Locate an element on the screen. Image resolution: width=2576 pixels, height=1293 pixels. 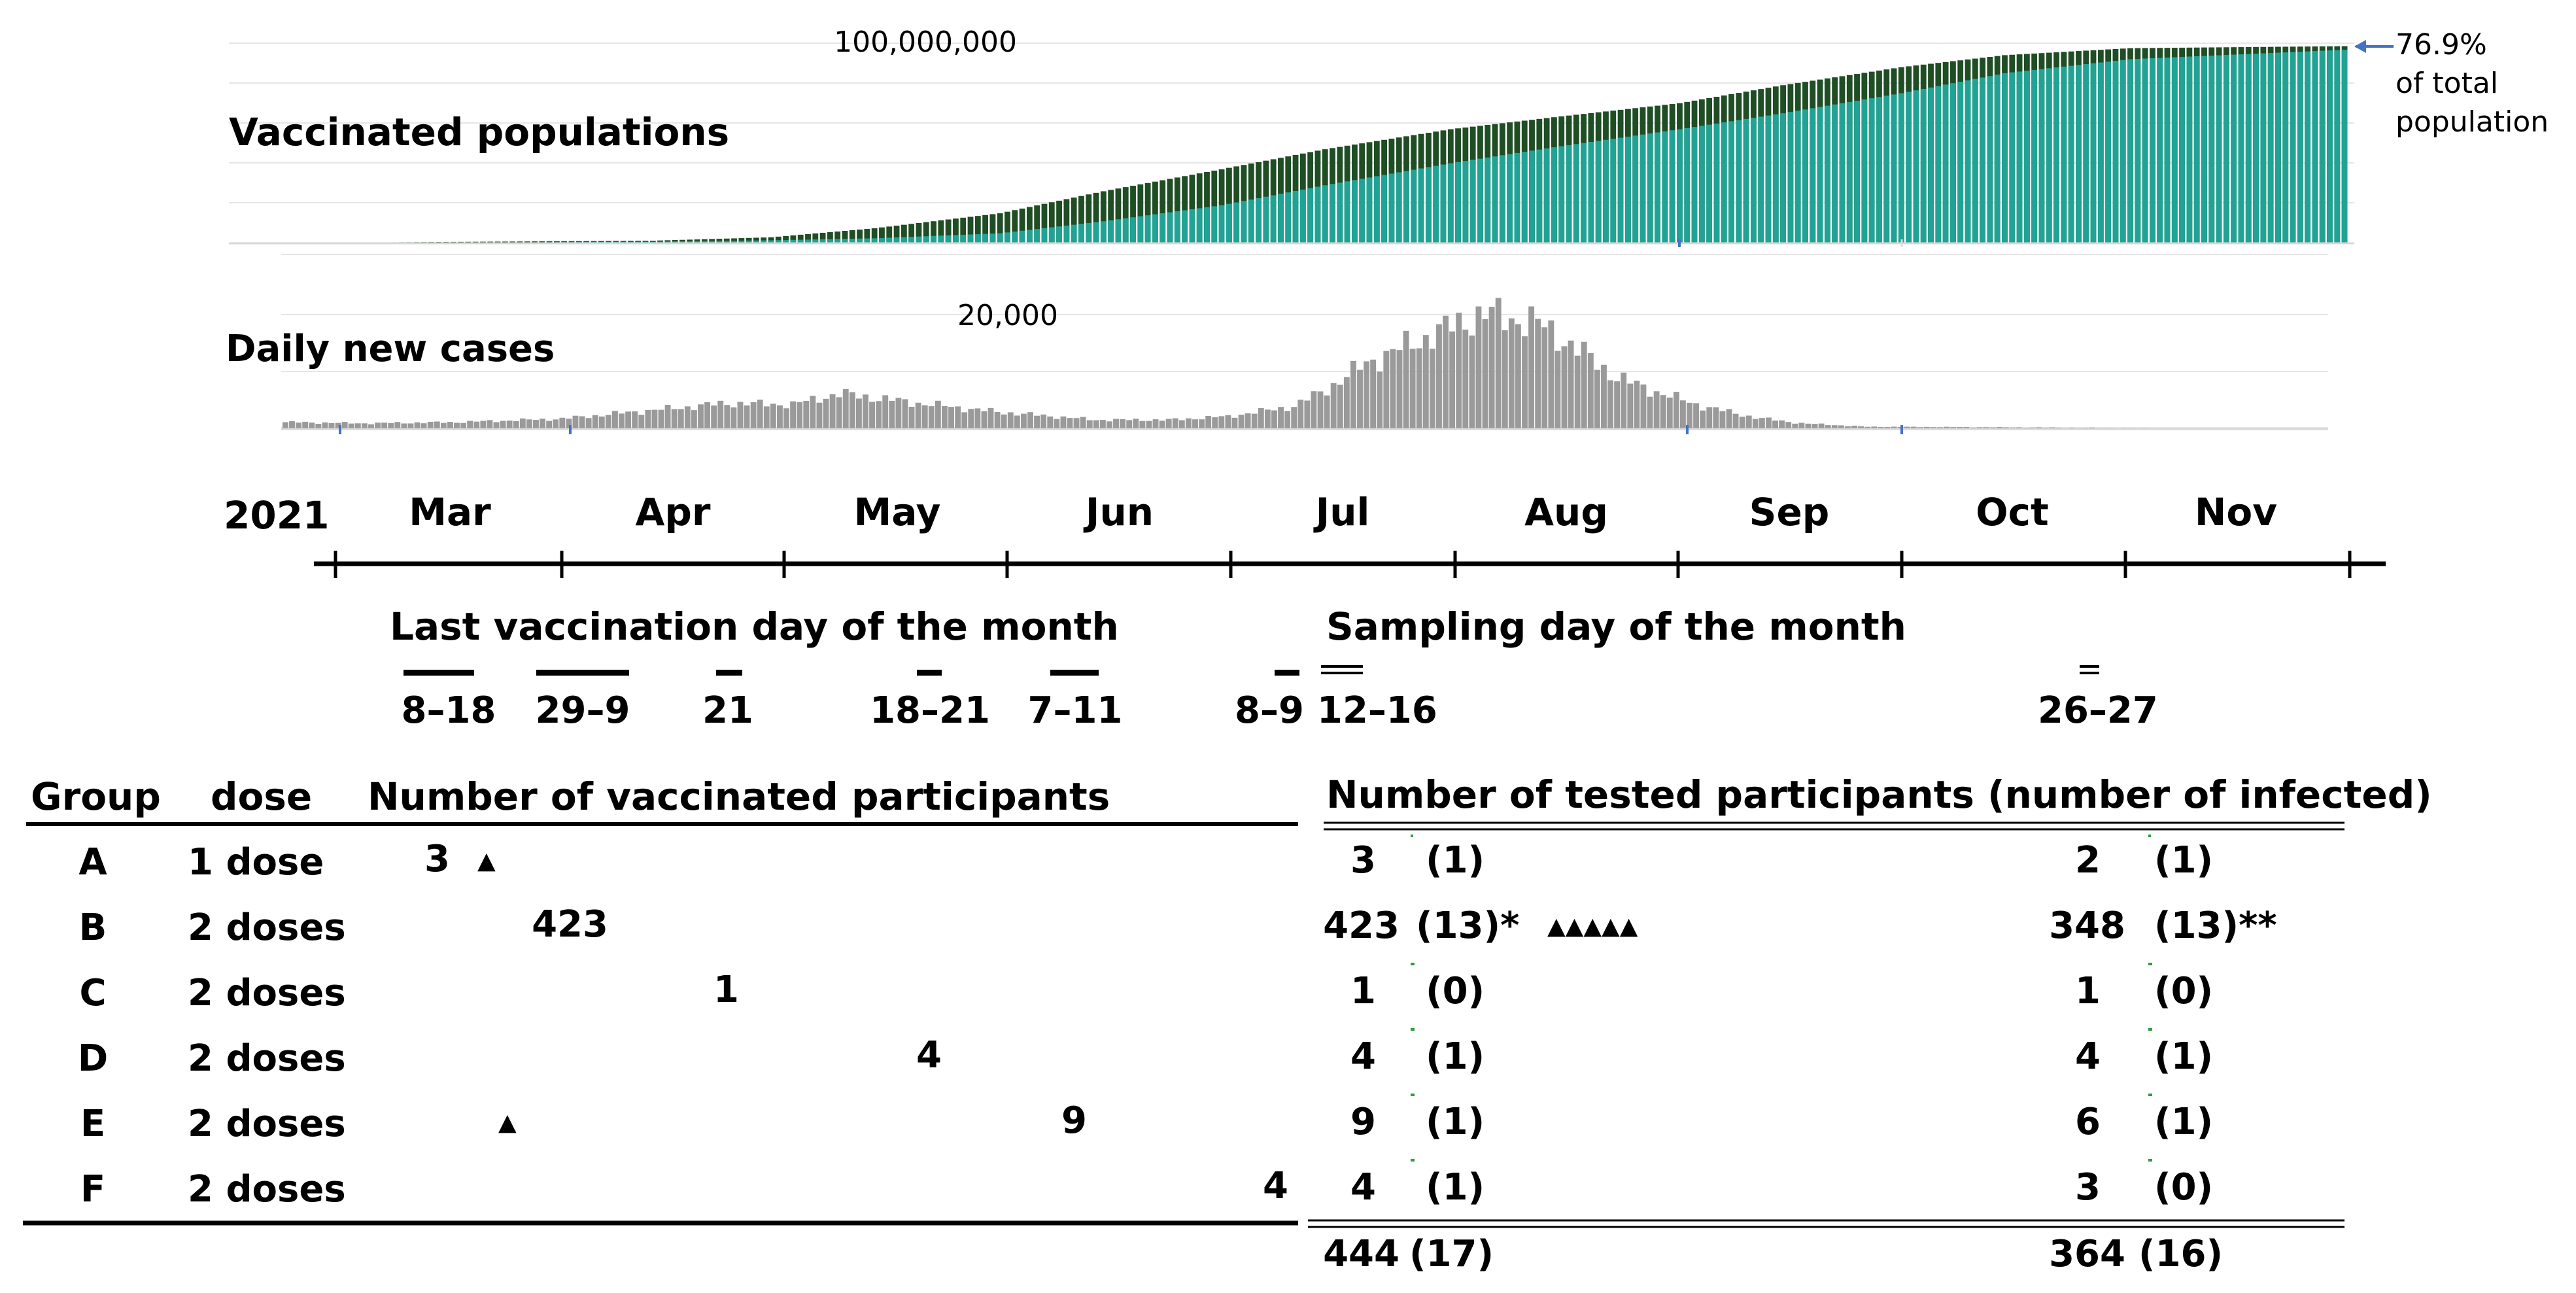
row-infected-1: (1) is located at coordinates (1456, 1057).